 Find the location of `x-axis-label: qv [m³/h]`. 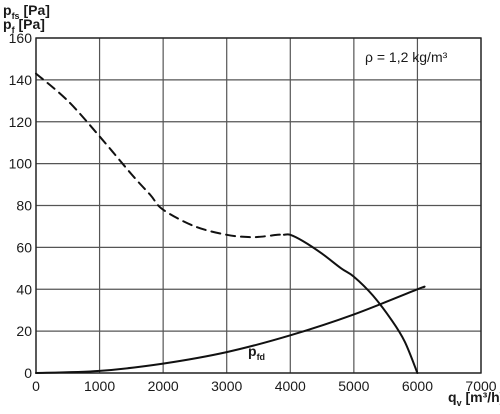

x-axis-label: qv [m³/h] is located at coordinates (474, 398).